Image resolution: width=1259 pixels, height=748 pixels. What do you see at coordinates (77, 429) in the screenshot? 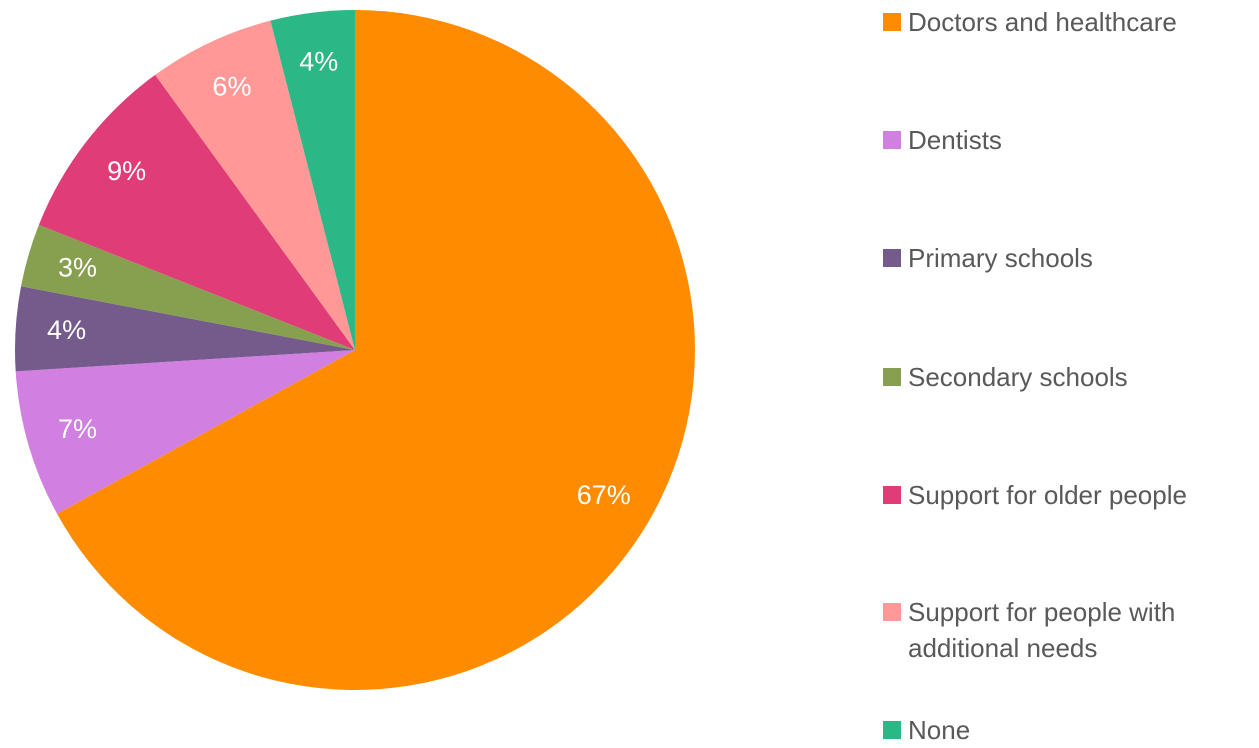
I see `slice-label: 7%` at bounding box center [77, 429].